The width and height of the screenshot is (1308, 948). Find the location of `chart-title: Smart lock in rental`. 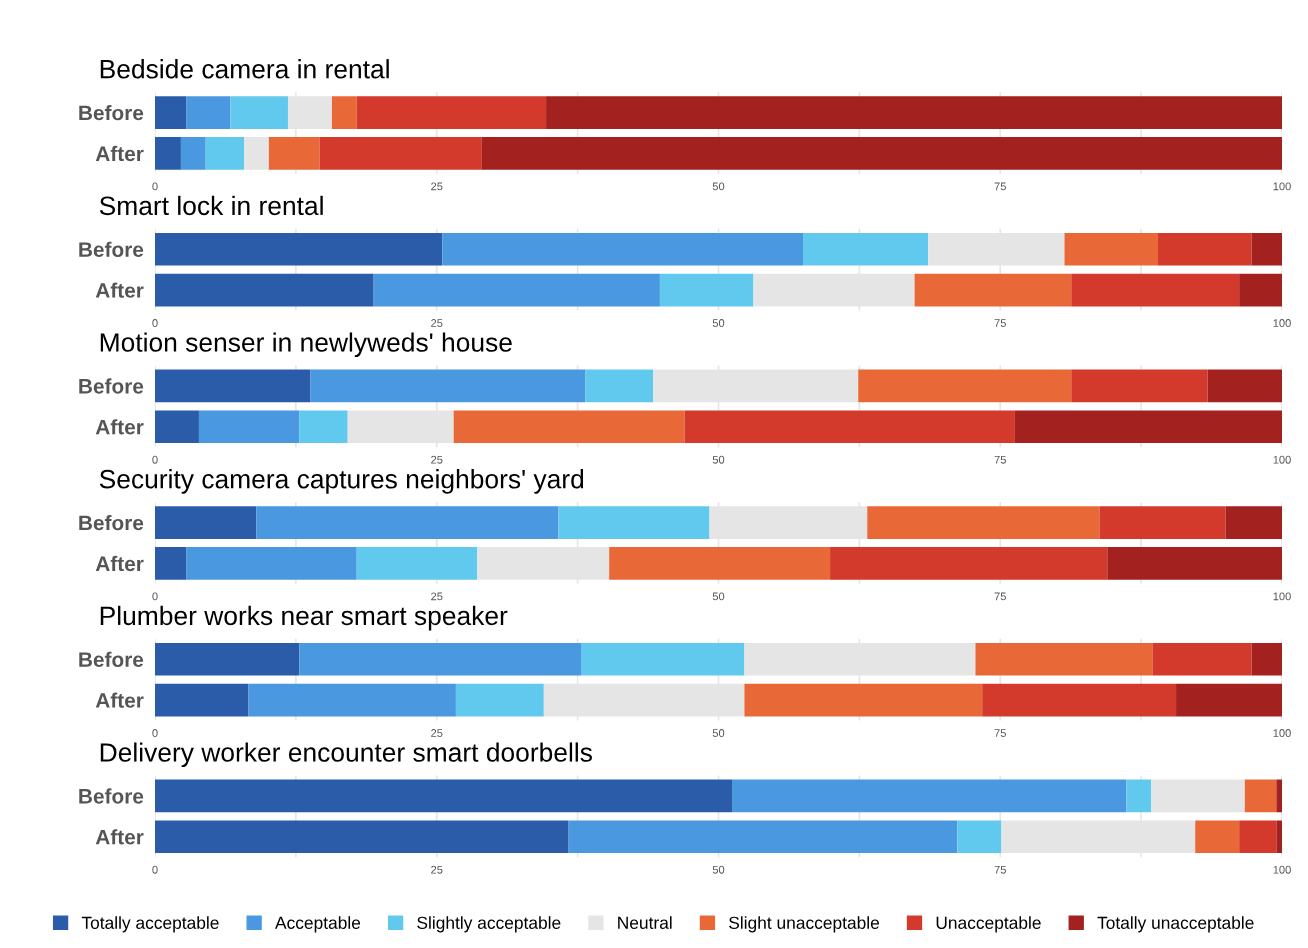

chart-title: Smart lock in rental is located at coordinates (211, 205).